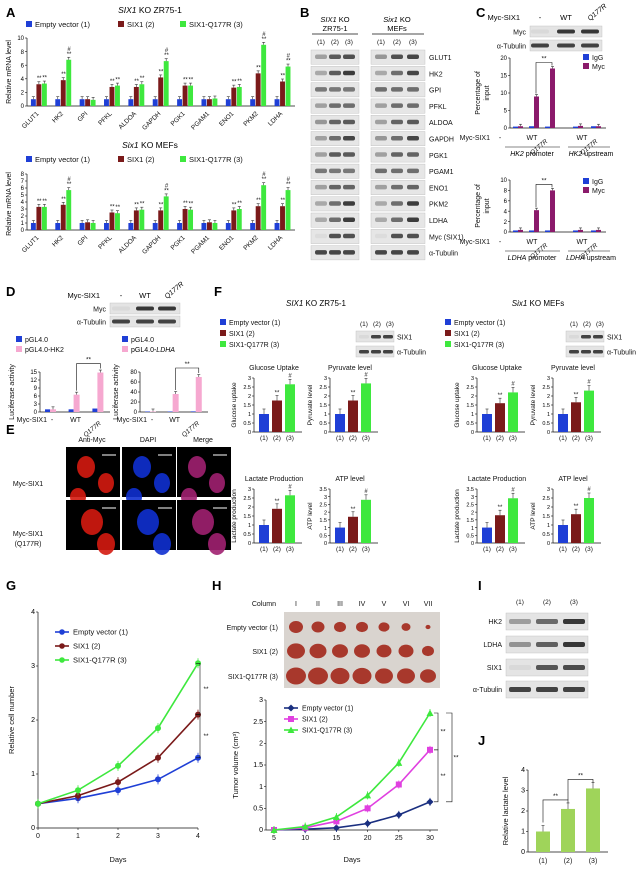 The image size is (640, 889). I want to click on a-top-xlabel-GPI: GPI, so click(82, 116).